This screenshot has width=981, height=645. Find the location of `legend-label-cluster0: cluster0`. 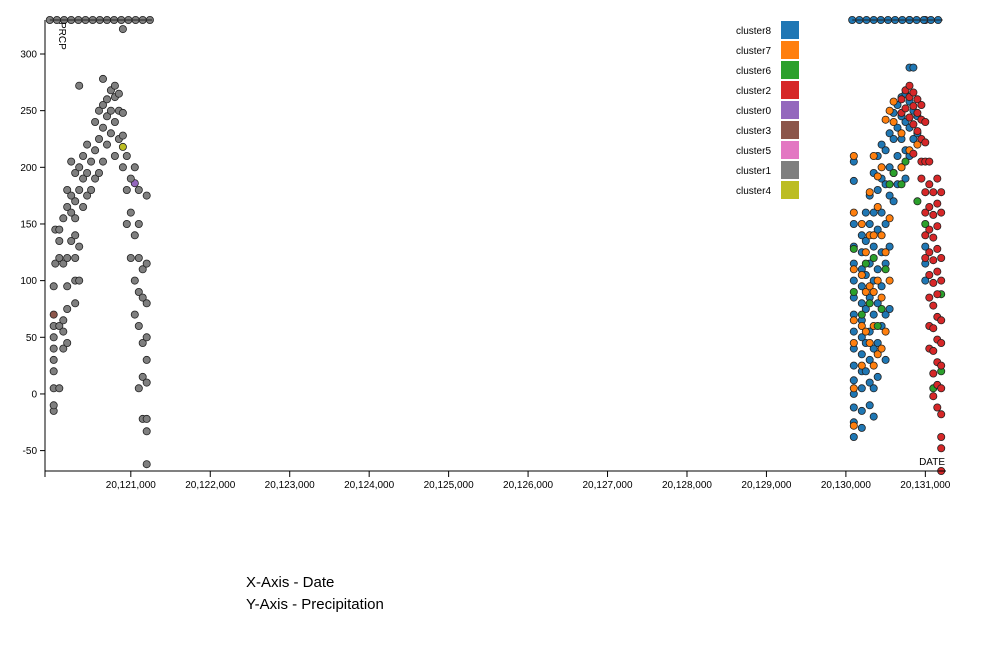

legend-label-cluster0: cluster0 is located at coordinates (753, 111).